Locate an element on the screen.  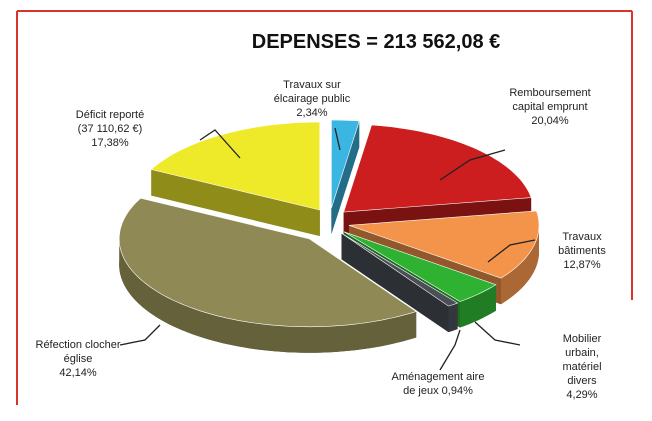
category-label: Déficit reporté (37 110,62 €) is located at coordinates (110, 122).